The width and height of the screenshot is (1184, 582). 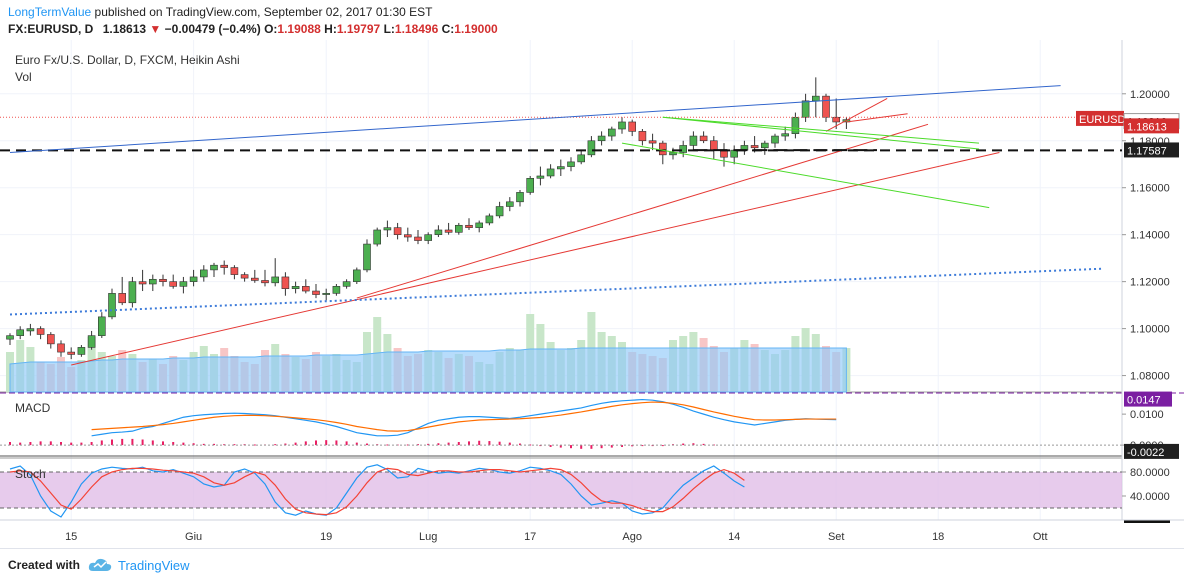 I want to click on stoch-band, so click(x=561, y=490).